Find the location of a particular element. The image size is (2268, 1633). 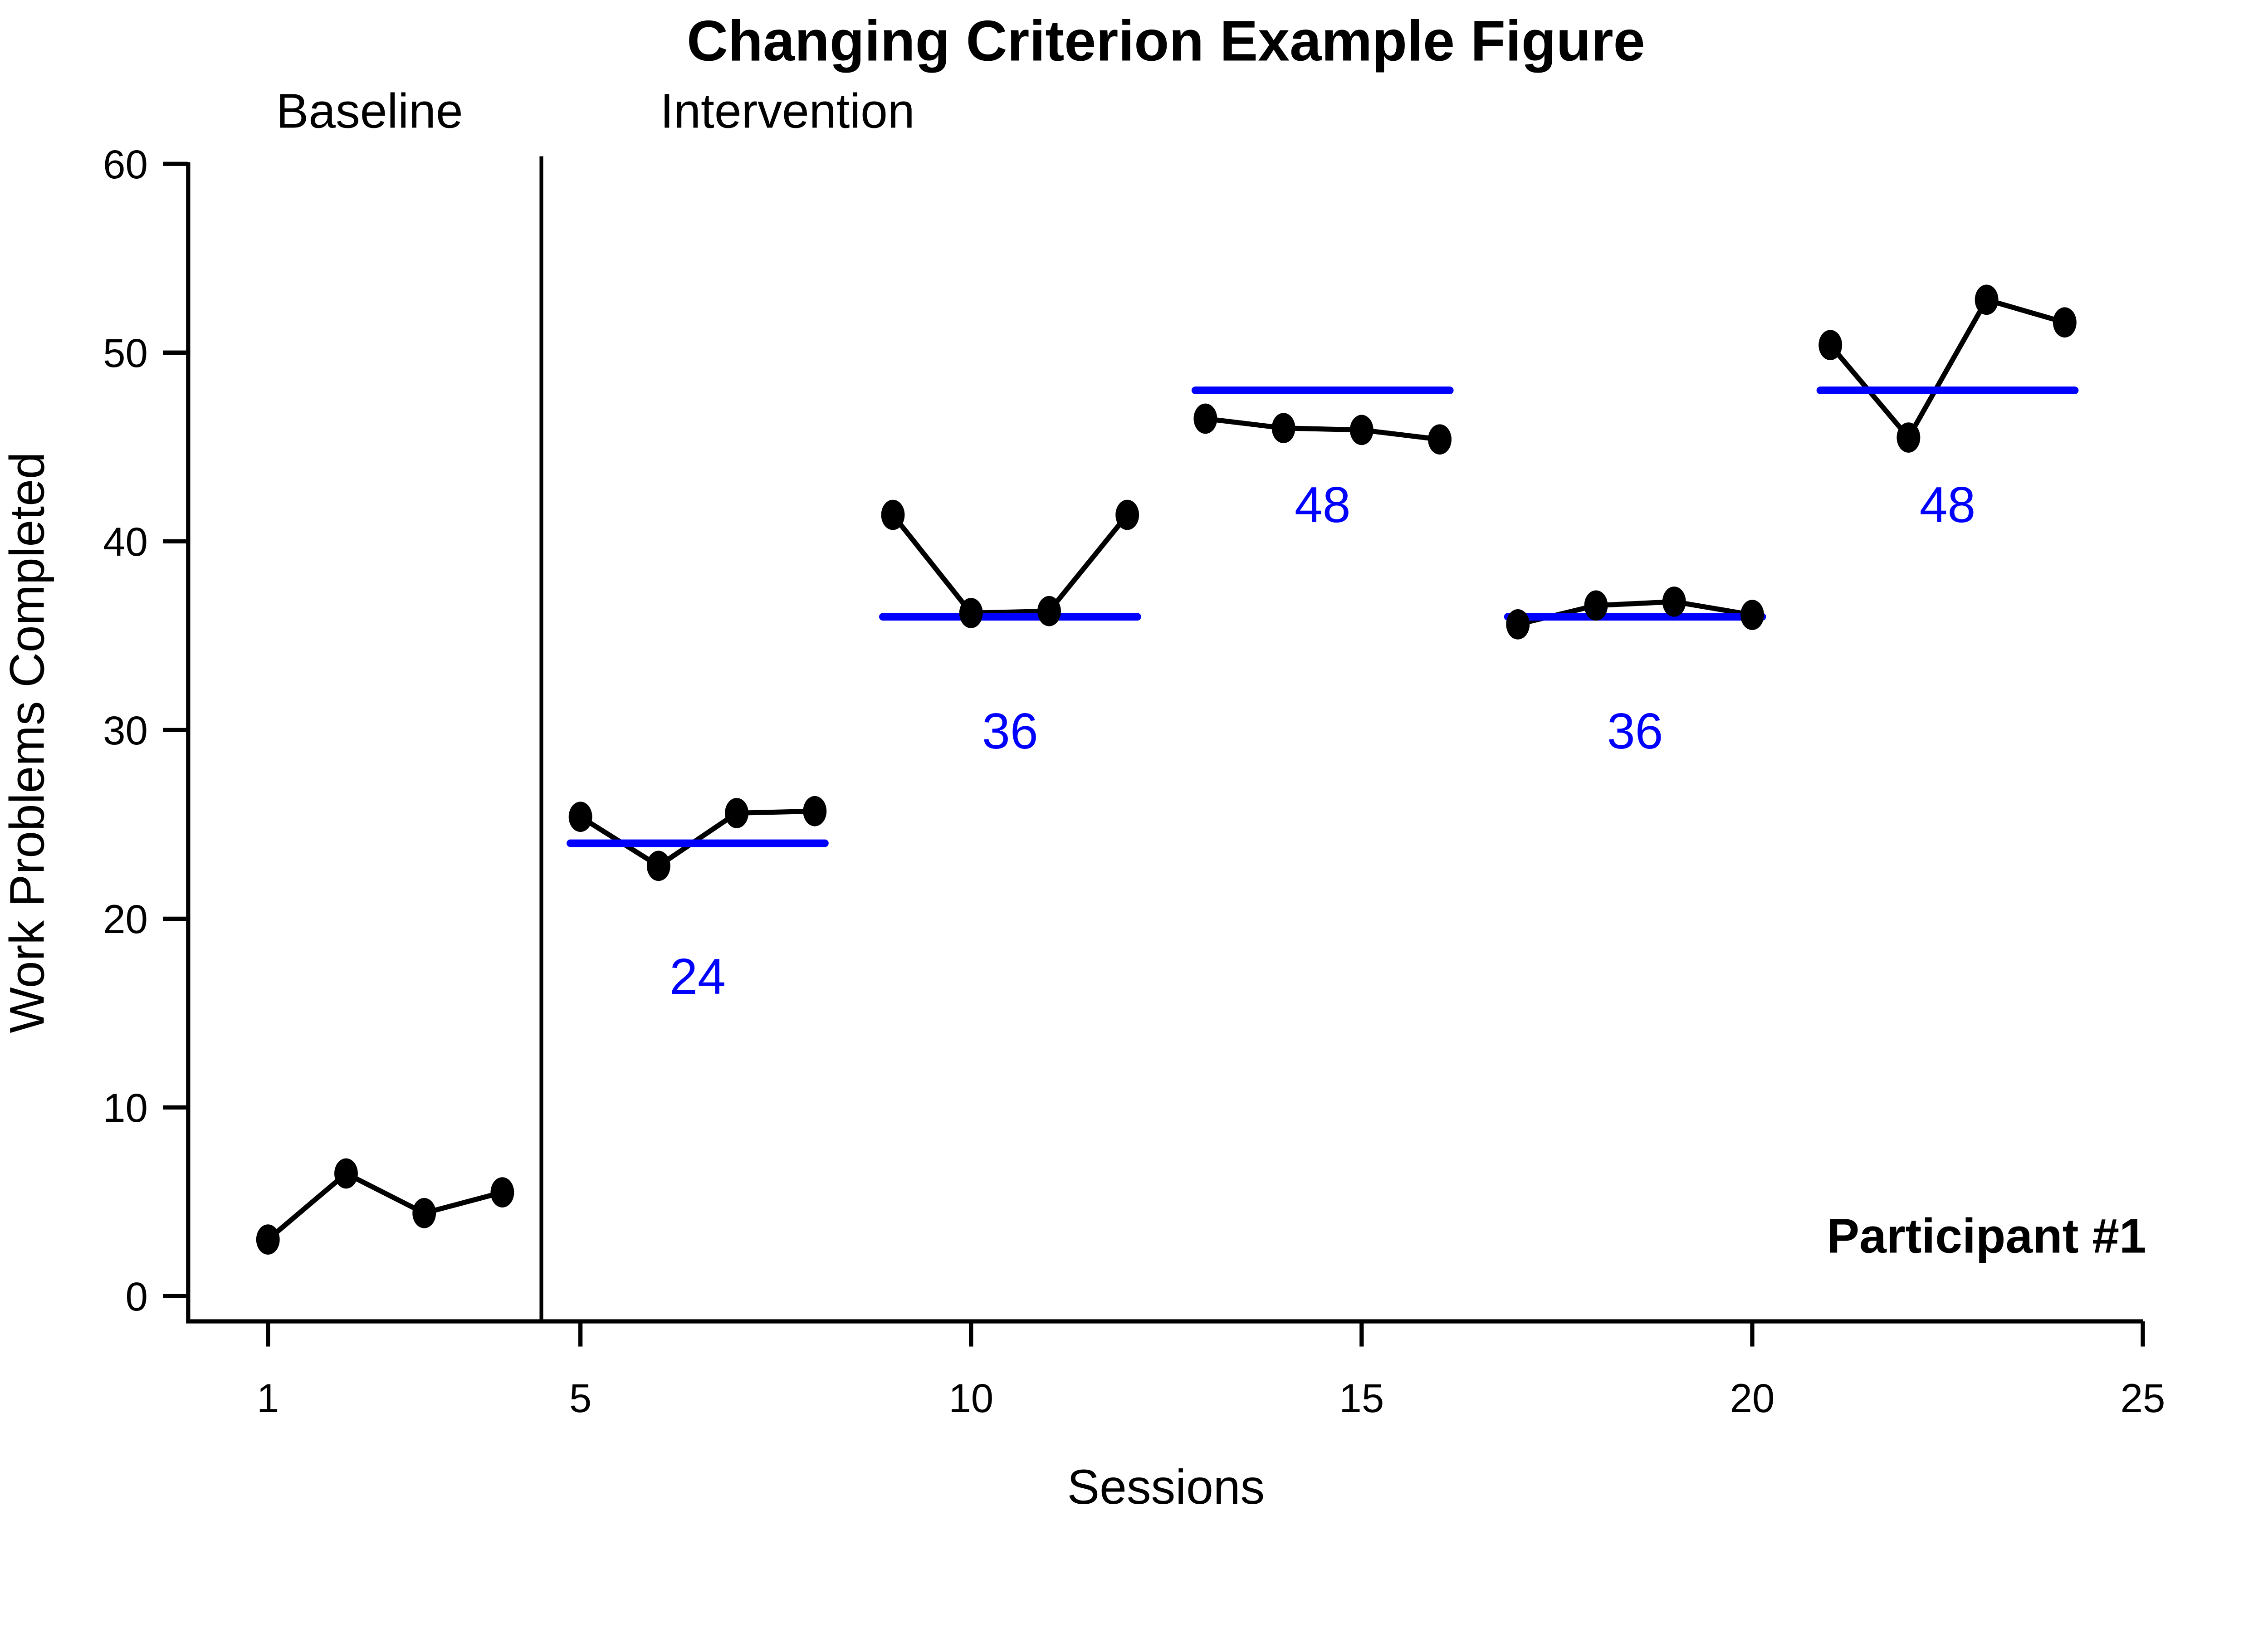

participant-label: Participant #1 is located at coordinates (1987, 1235).